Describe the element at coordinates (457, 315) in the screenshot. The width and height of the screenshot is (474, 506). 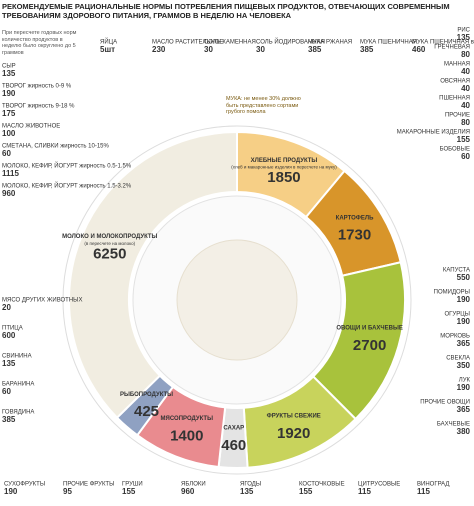
I see `item-name: ОГУРЦЫ` at that location.